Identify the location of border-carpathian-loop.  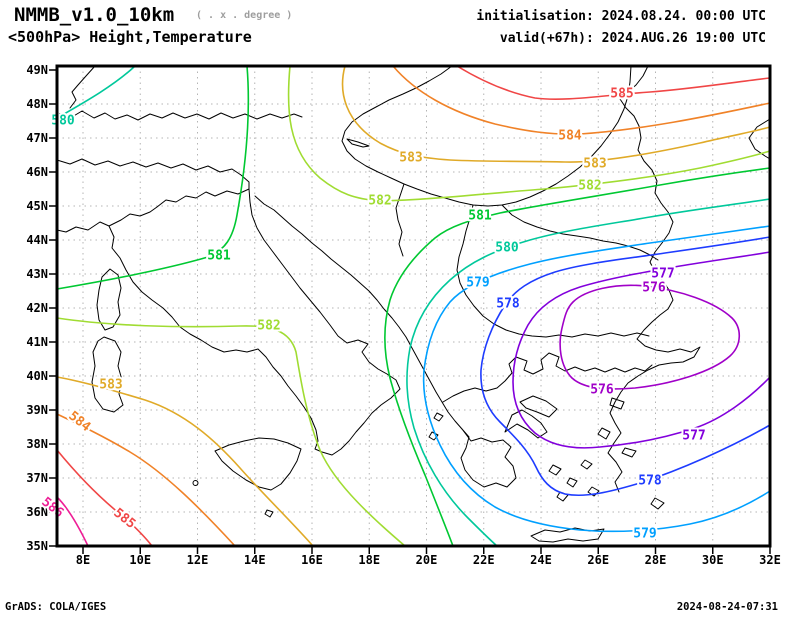
(486, 136).